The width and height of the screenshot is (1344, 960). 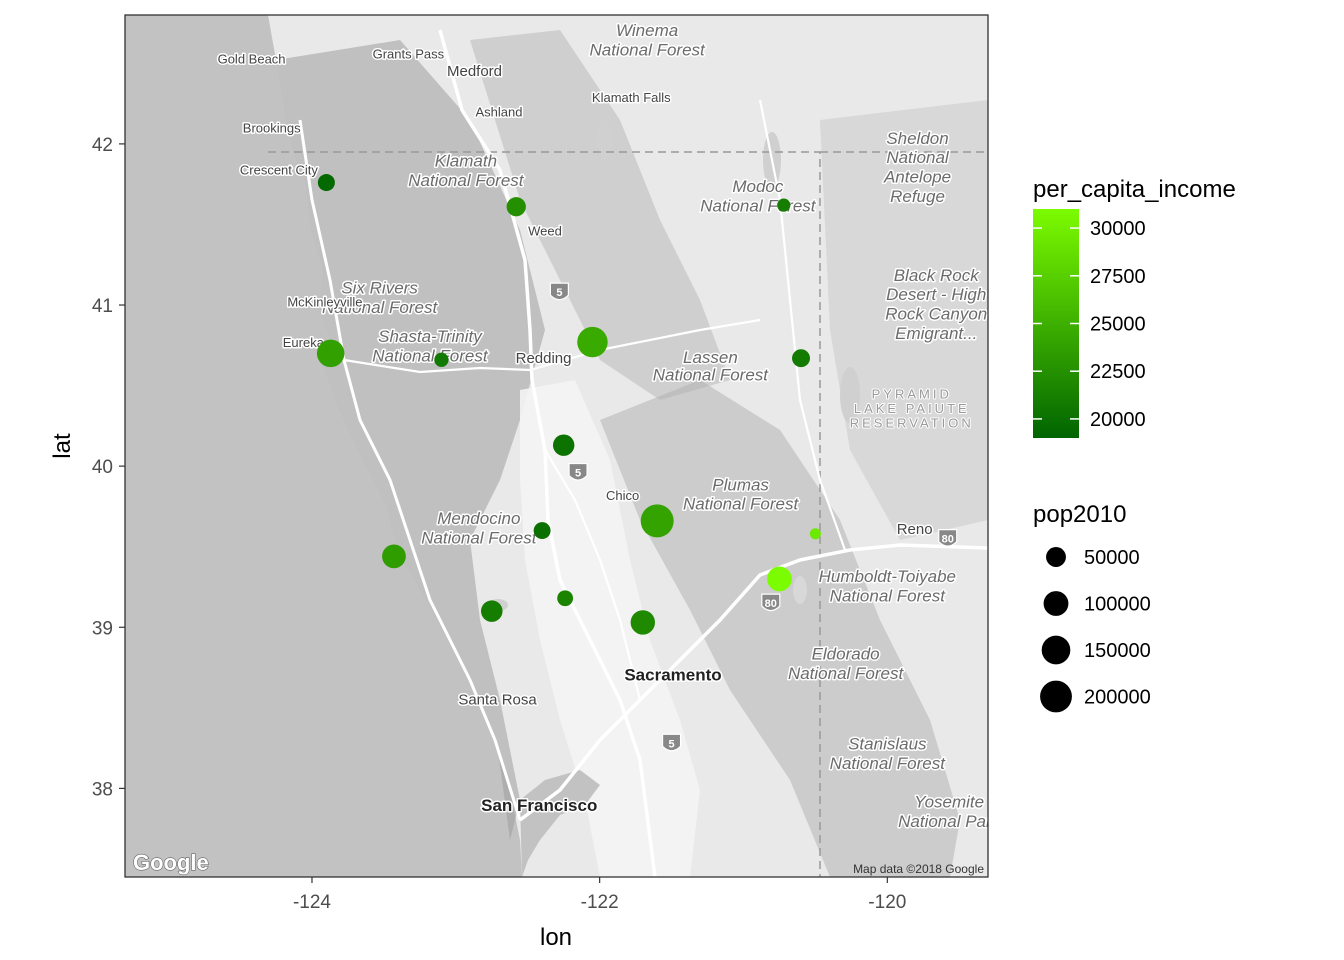 What do you see at coordinates (1095, 630) in the screenshot?
I see `size-legend-keys: 50000 100000 150000 200000` at bounding box center [1095, 630].